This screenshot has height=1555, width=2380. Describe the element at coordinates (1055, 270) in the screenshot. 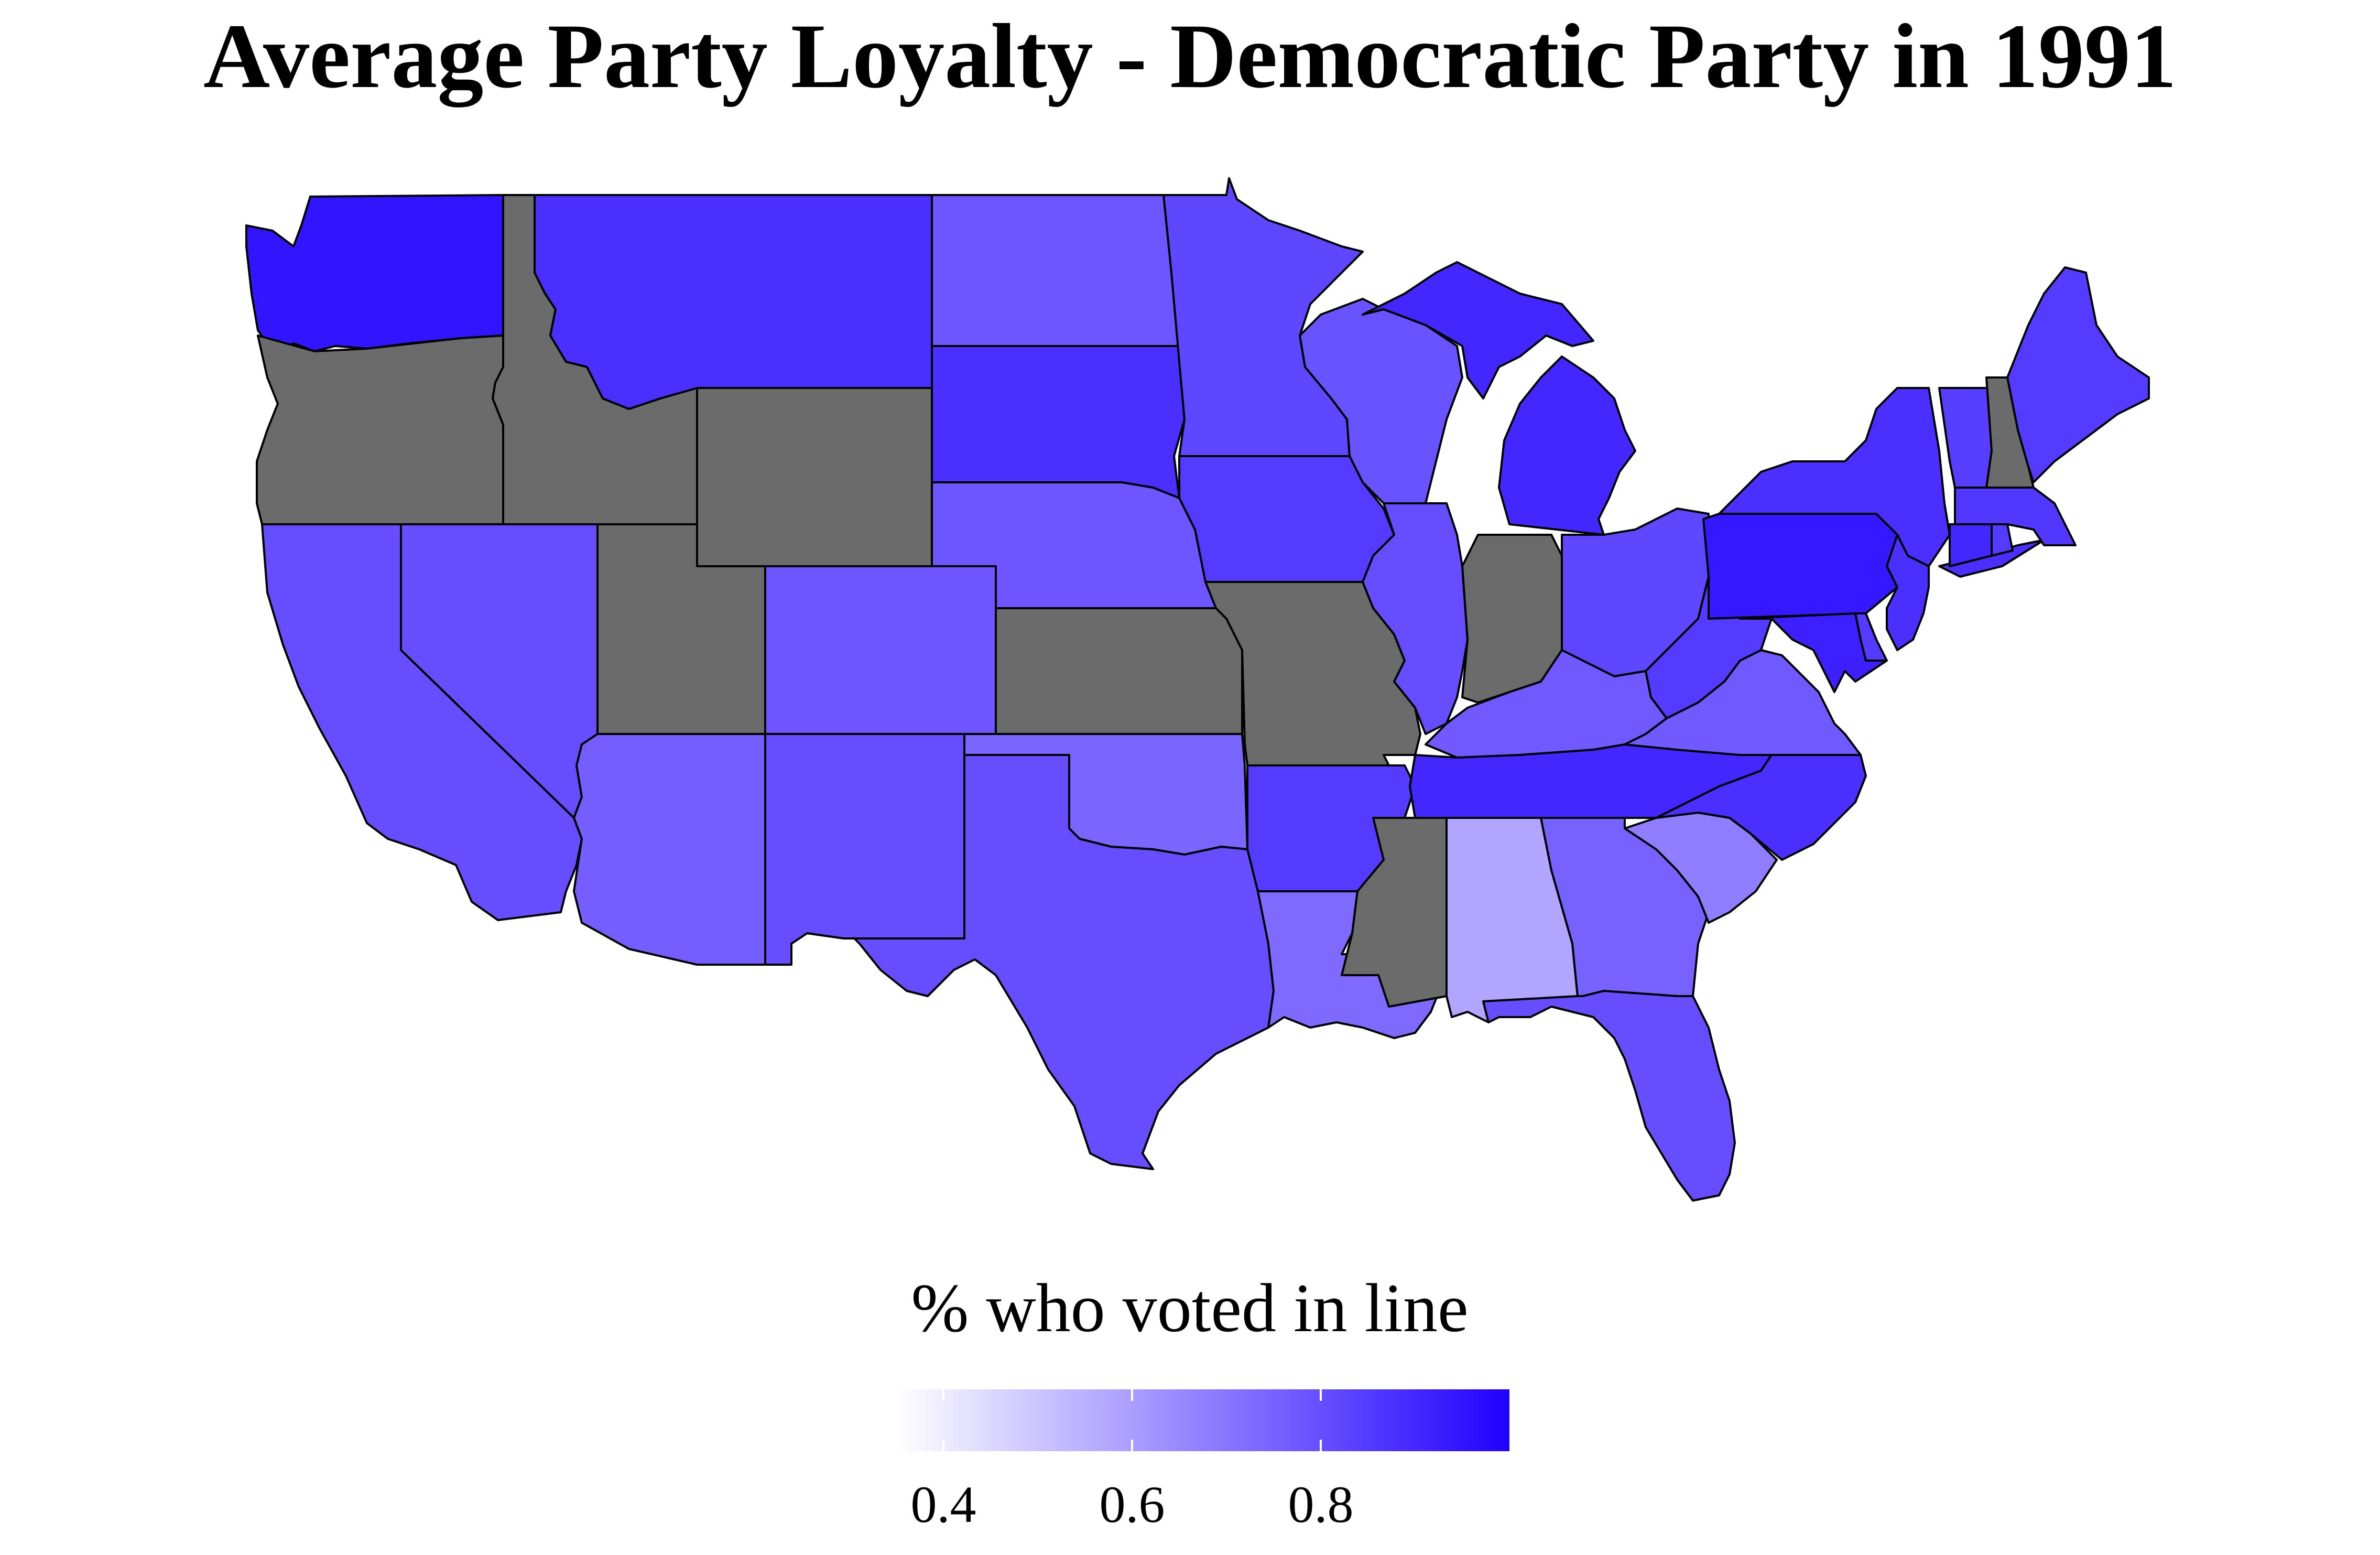

I see `state-nd` at that location.